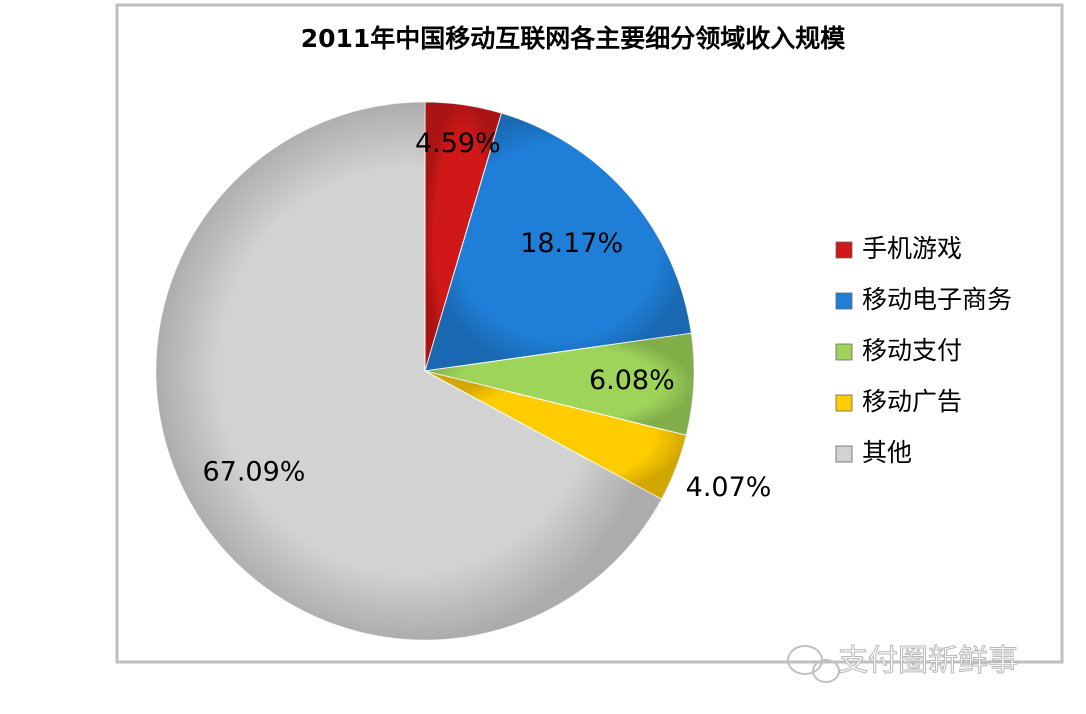 This screenshot has height=714, width=1086. Describe the element at coordinates (912, 350) in the screenshot. I see `legend-label: 移动支付` at that location.